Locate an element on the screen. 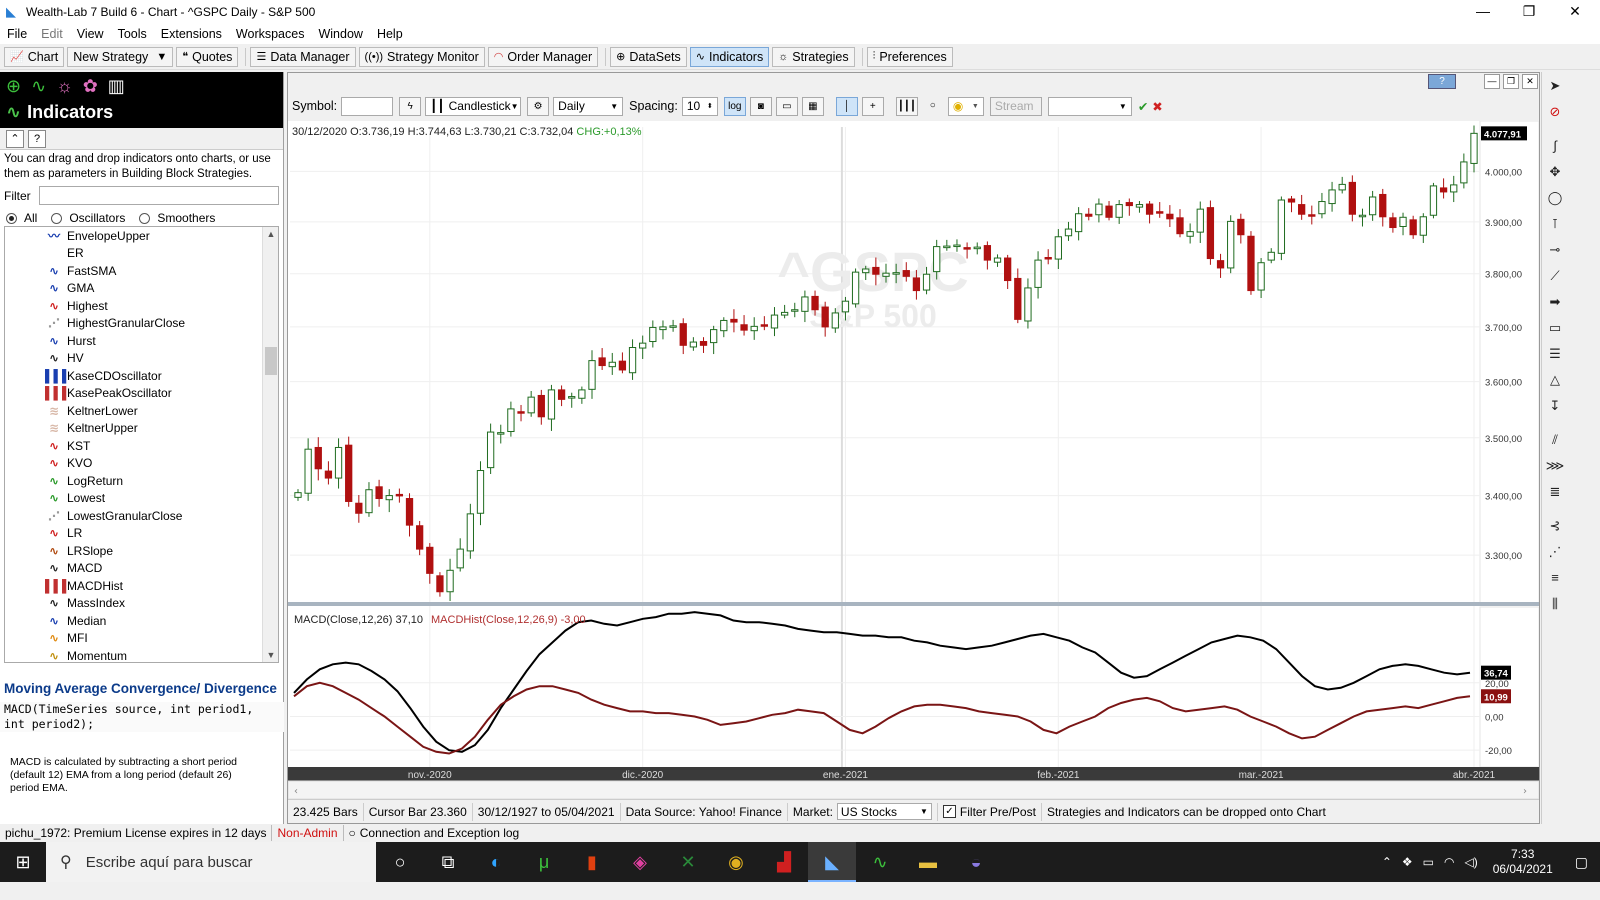  volume-icon: ◁) is located at coordinates (1471, 862).